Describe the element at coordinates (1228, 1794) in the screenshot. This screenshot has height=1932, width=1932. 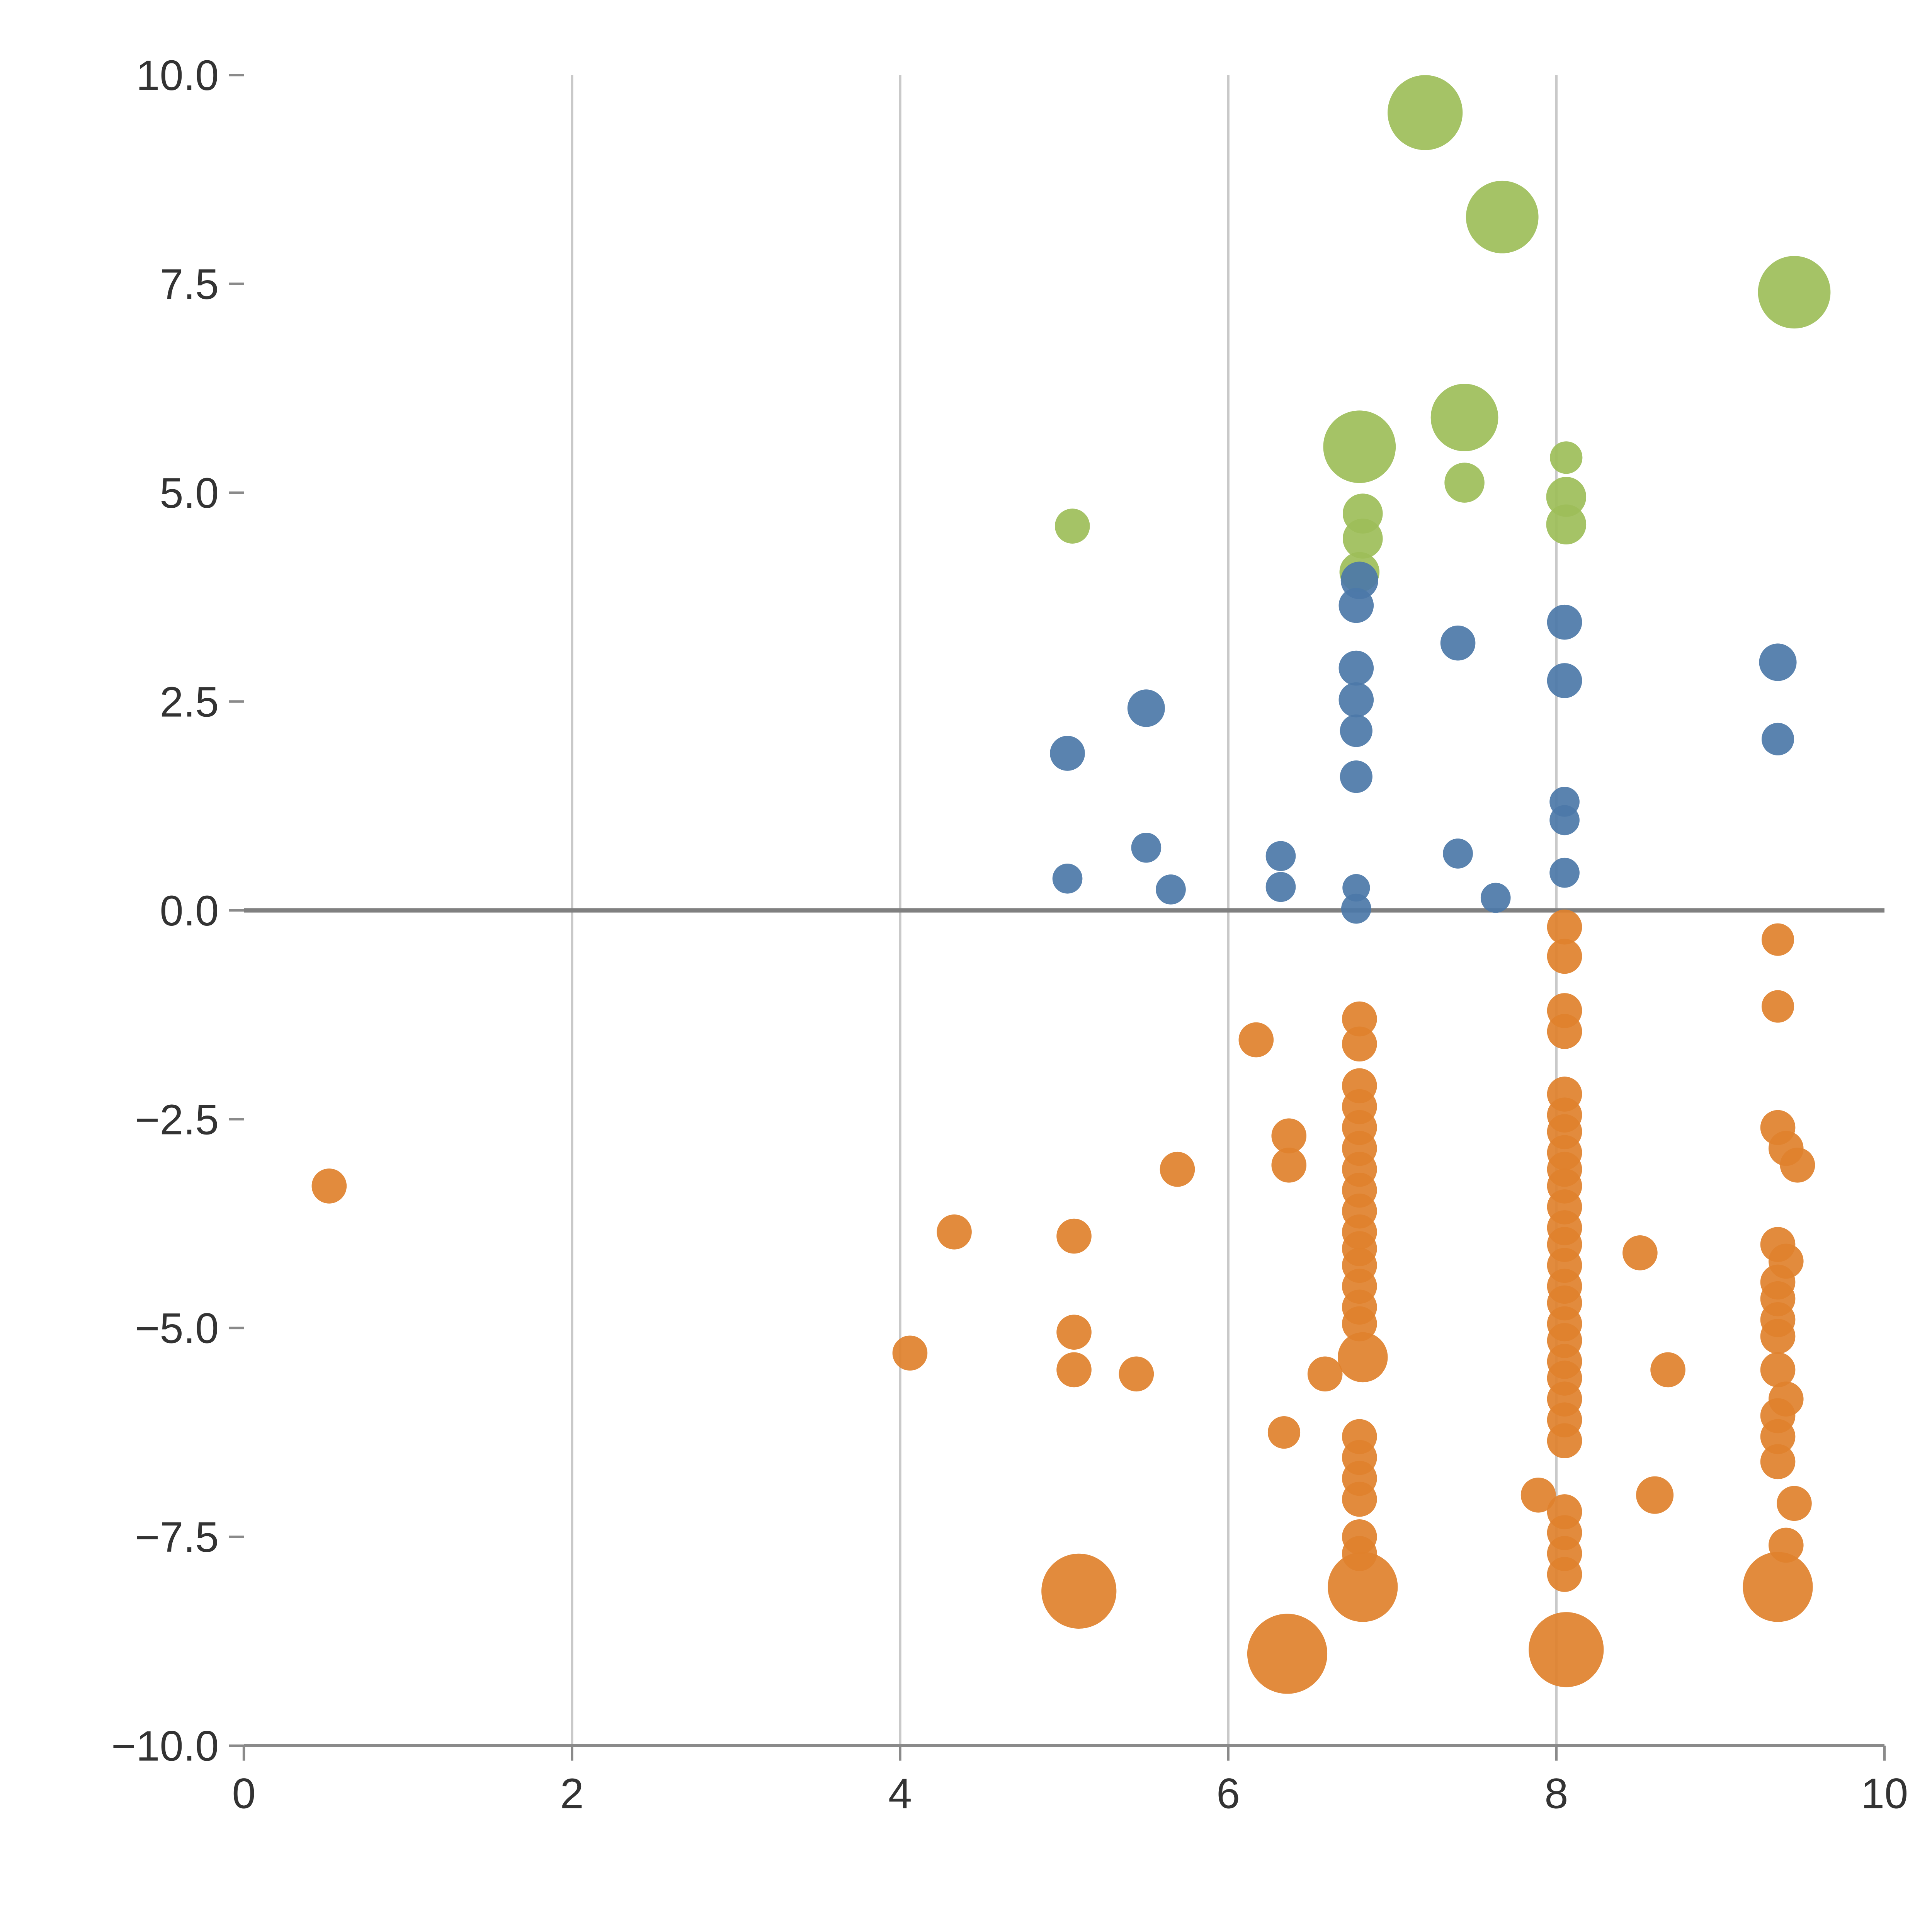
I see `x-tick-label: 6` at that location.